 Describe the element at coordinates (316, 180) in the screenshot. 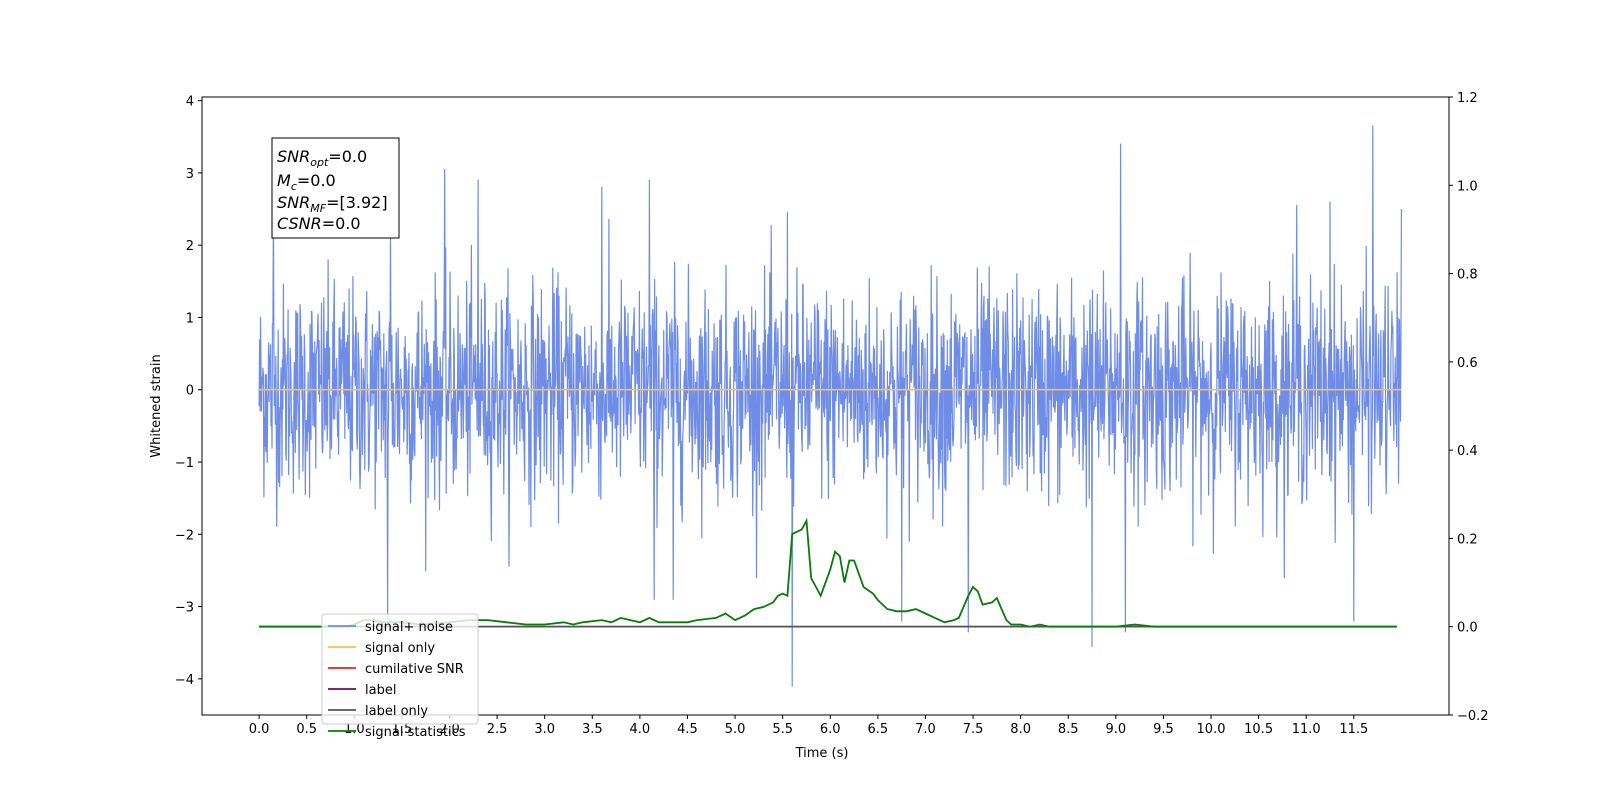

I see `ann-mc-val: =0.0` at that location.